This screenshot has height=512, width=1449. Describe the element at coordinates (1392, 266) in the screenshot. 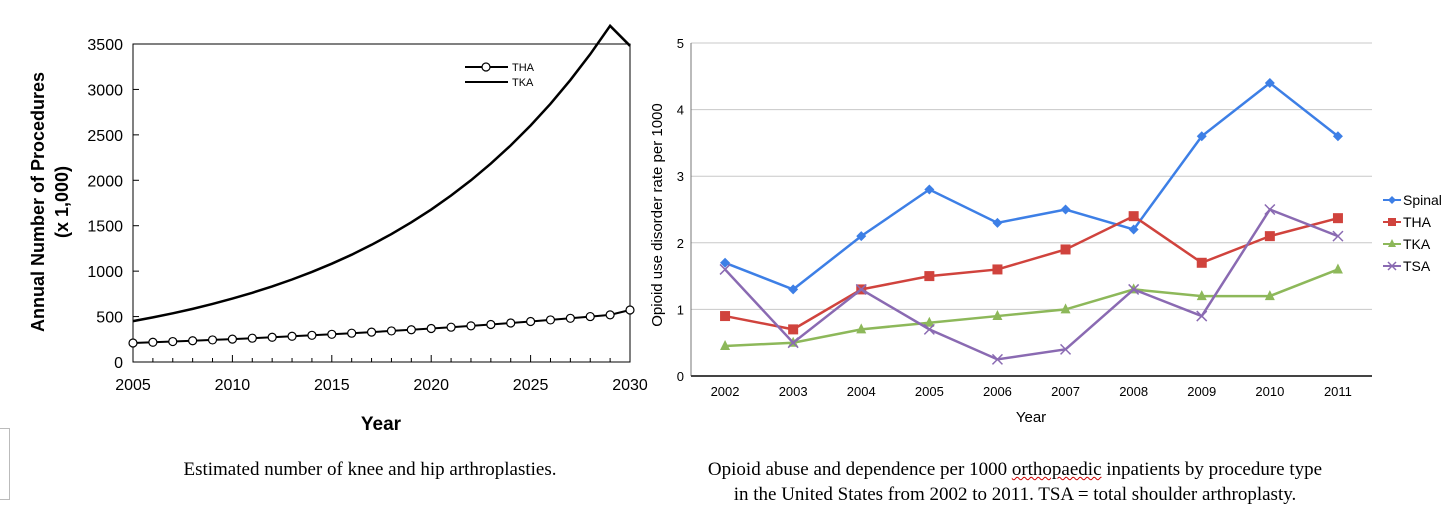

I see `right-legend-marker-tsa` at that location.